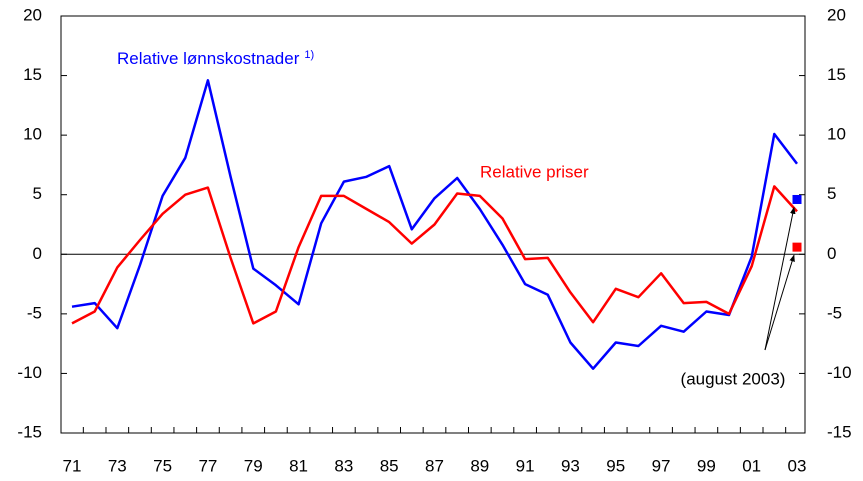 This screenshot has height=481, width=863. What do you see at coordinates (29, 431) in the screenshot?
I see `y-tick-label: -15` at bounding box center [29, 431].